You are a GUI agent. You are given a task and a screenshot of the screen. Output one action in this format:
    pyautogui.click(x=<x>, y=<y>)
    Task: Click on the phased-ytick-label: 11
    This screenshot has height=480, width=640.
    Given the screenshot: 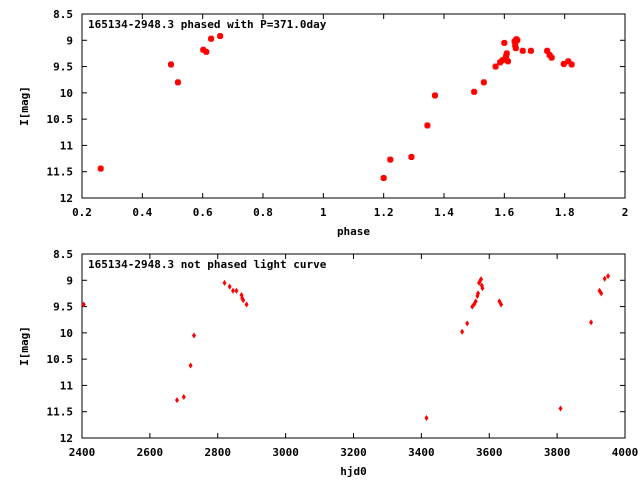 What is the action you would take?
    pyautogui.click(x=67, y=145)
    